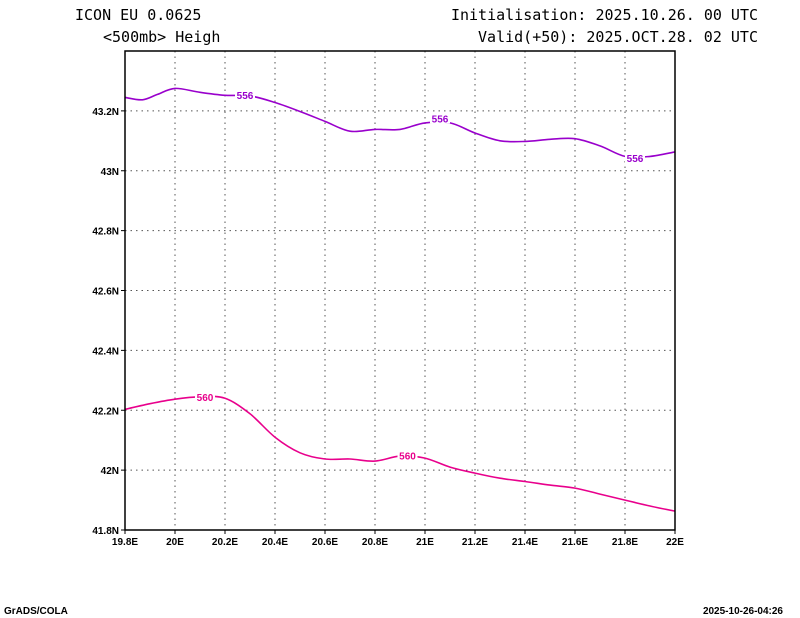 The width and height of the screenshot is (800, 618). Describe the element at coordinates (105, 292) in the screenshot. I see `y-tick-label: 42.6N` at that location.